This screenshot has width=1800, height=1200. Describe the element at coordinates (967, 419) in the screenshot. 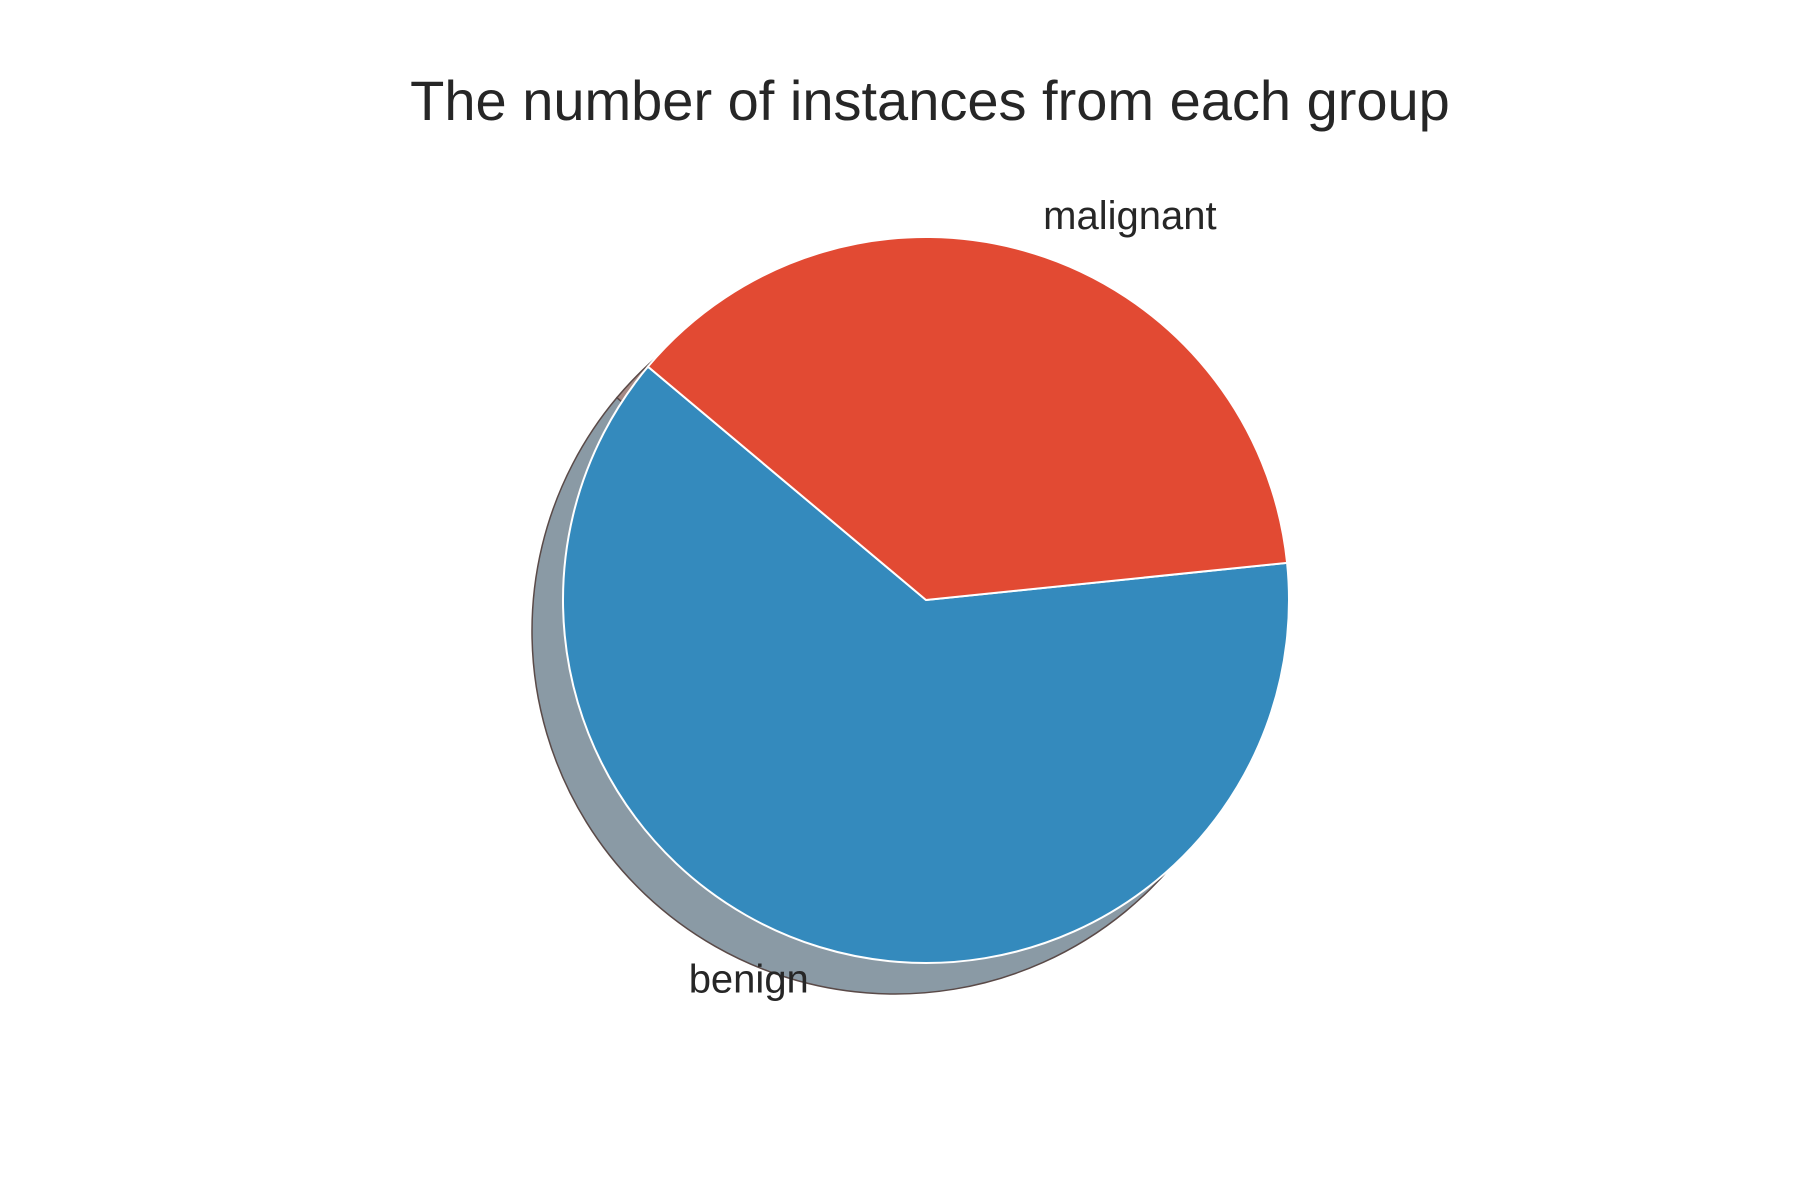

I see `pie-slice-malignant` at that location.